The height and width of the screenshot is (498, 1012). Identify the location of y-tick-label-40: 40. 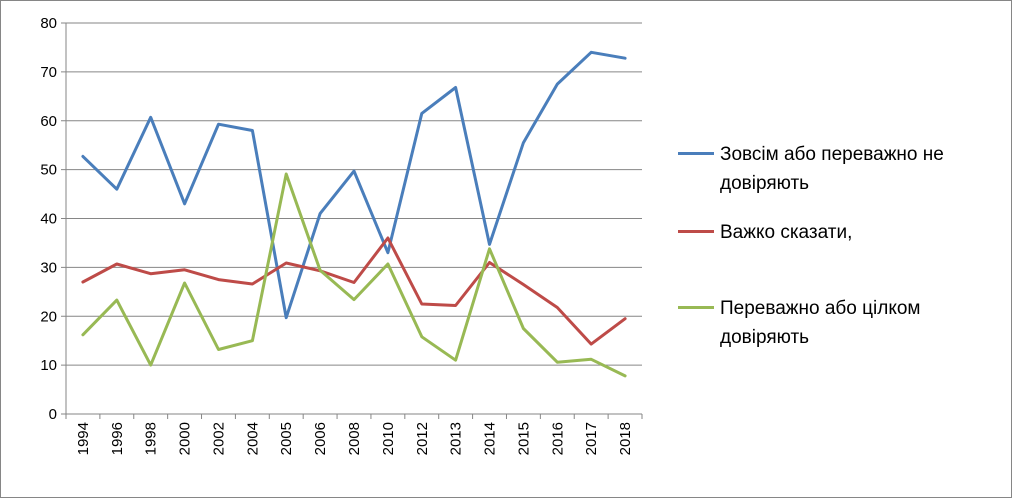
(48, 219).